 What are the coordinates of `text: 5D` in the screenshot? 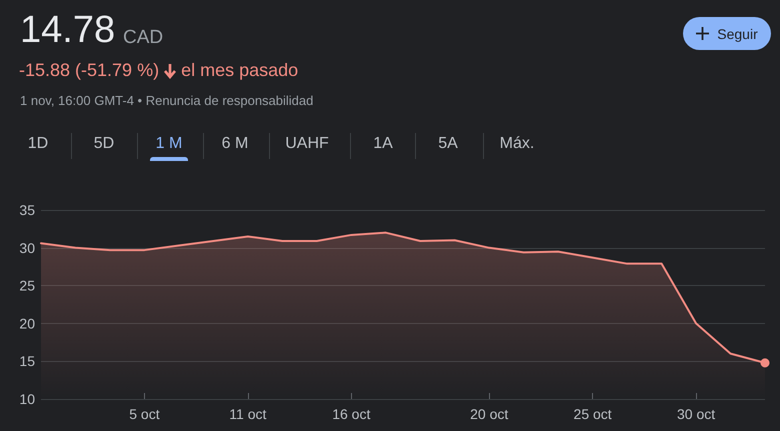 It's located at (104, 144).